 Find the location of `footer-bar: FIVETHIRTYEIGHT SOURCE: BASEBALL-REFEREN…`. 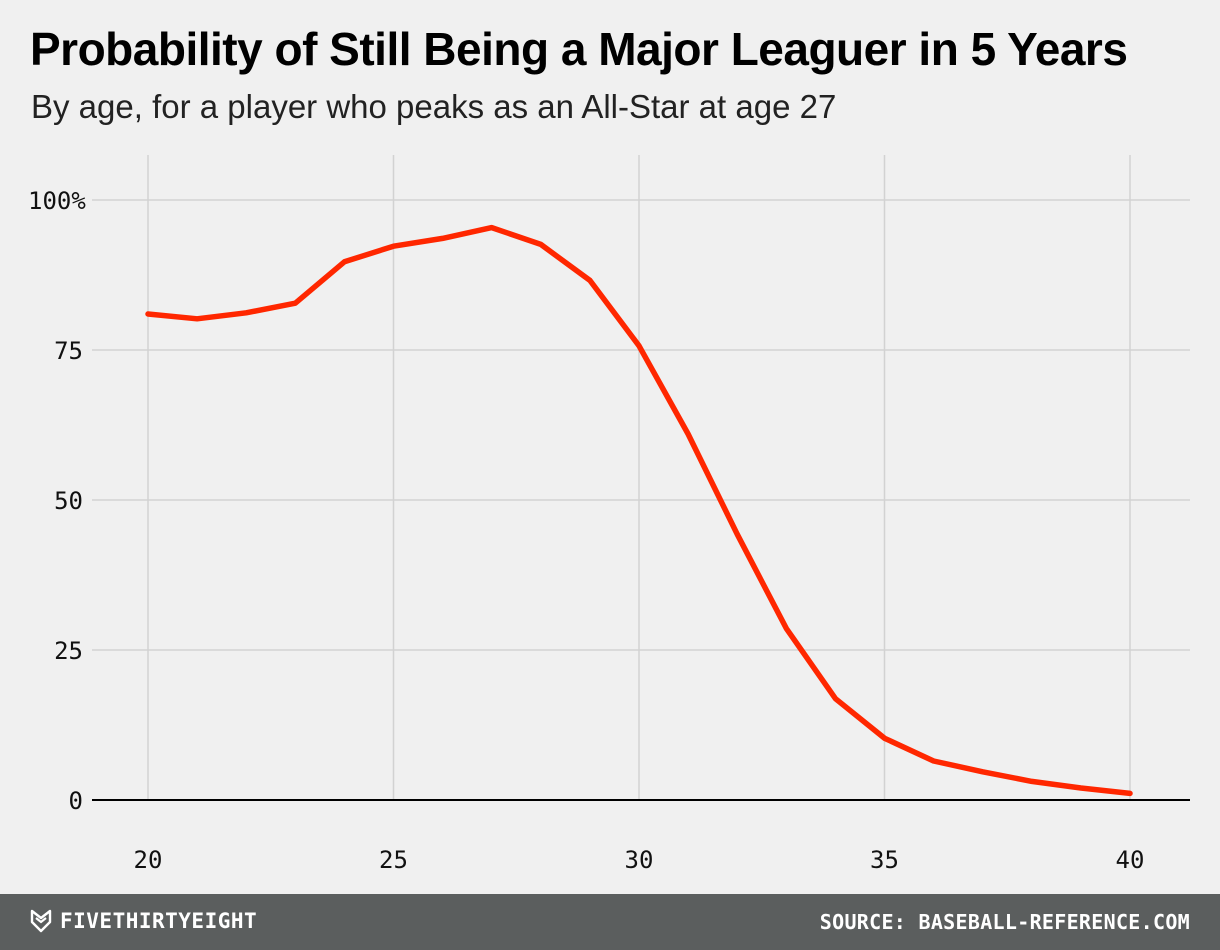

footer-bar: FIVETHIRTYEIGHT SOURCE: BASEBALL-REFEREN… is located at coordinates (610, 922).